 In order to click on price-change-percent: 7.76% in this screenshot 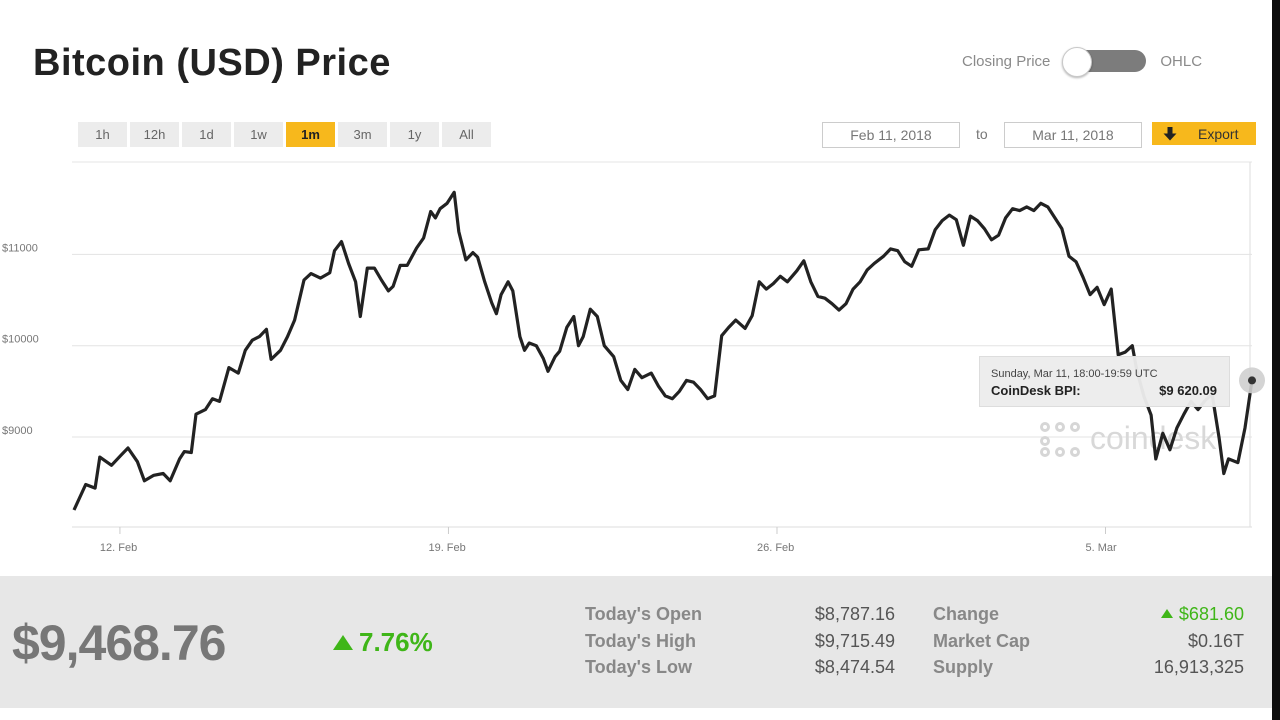, I will do `click(383, 642)`.